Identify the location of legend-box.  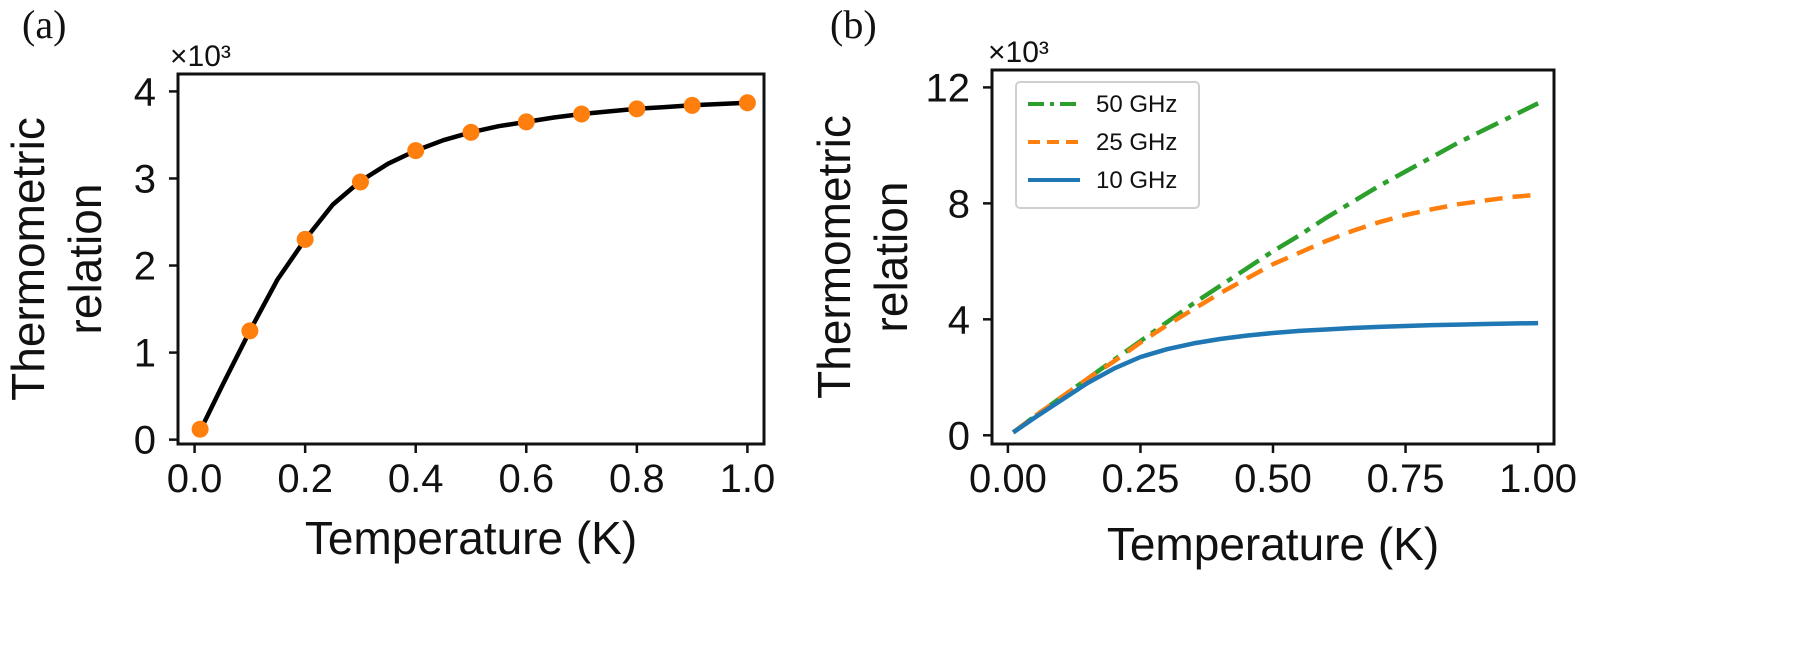
(1107, 145).